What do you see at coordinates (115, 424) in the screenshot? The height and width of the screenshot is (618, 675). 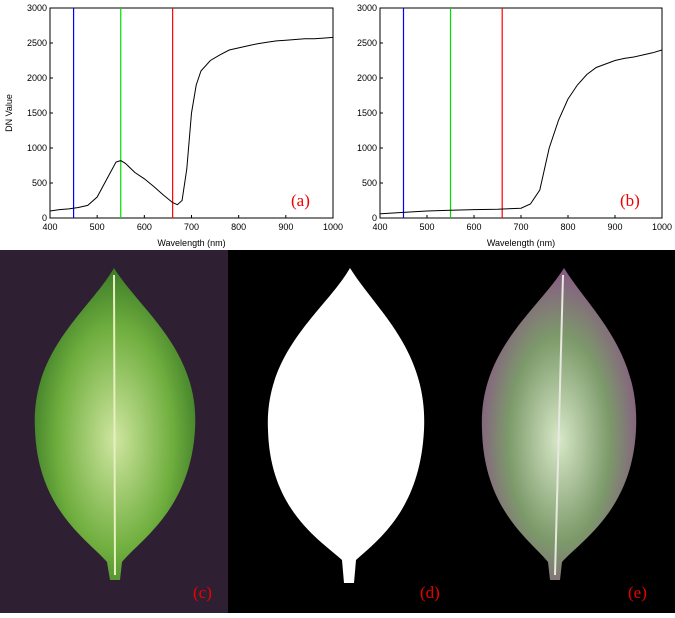 I see `leaf-c` at bounding box center [115, 424].